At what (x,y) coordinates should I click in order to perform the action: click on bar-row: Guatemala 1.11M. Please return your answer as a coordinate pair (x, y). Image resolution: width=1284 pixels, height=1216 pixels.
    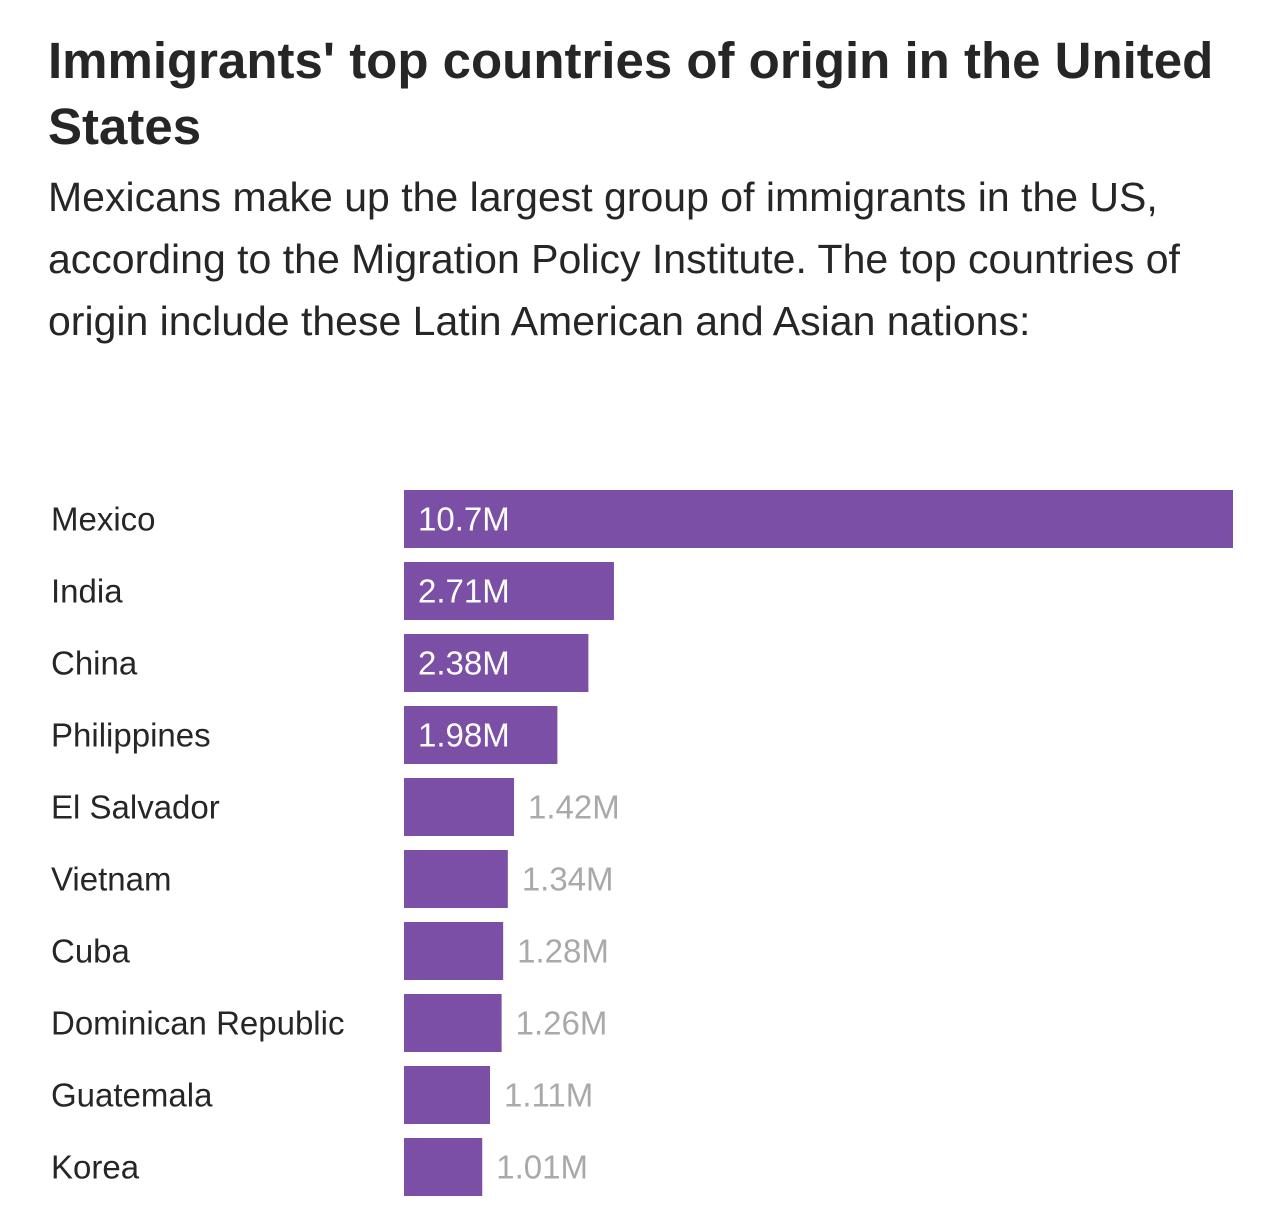
    Looking at the image, I should click on (322, 1095).